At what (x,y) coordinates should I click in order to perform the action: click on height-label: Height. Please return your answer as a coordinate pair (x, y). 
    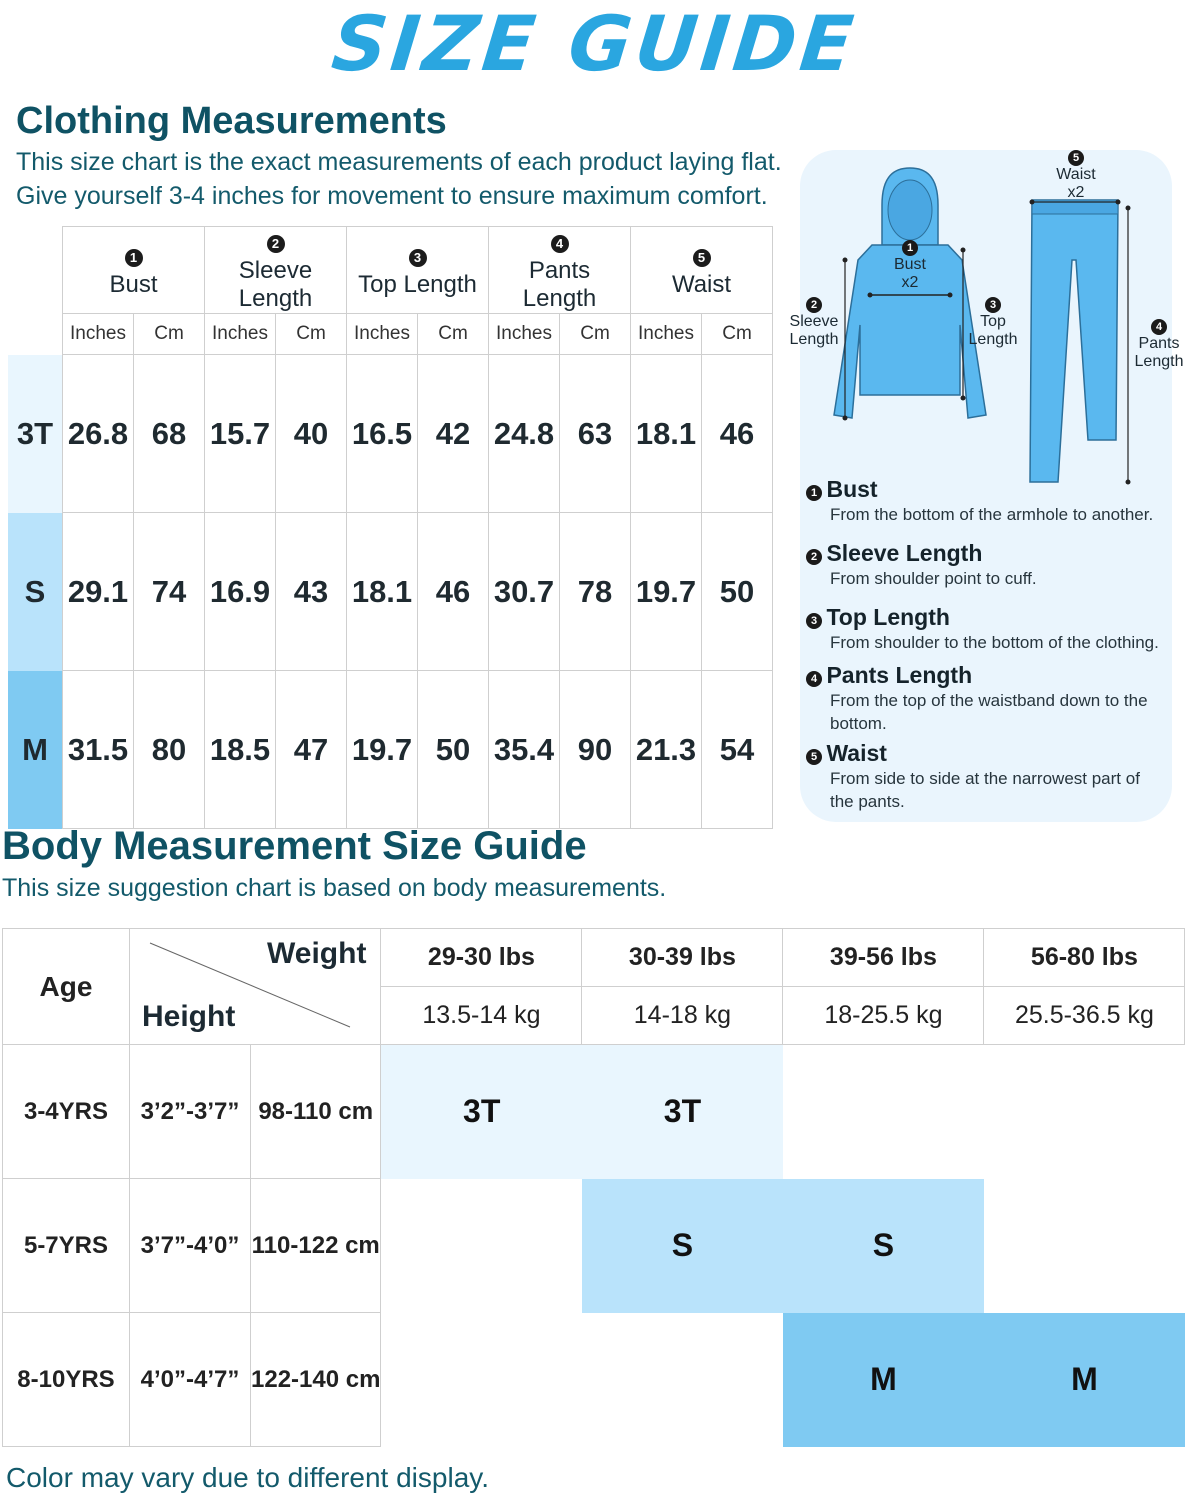
    Looking at the image, I should click on (189, 1016).